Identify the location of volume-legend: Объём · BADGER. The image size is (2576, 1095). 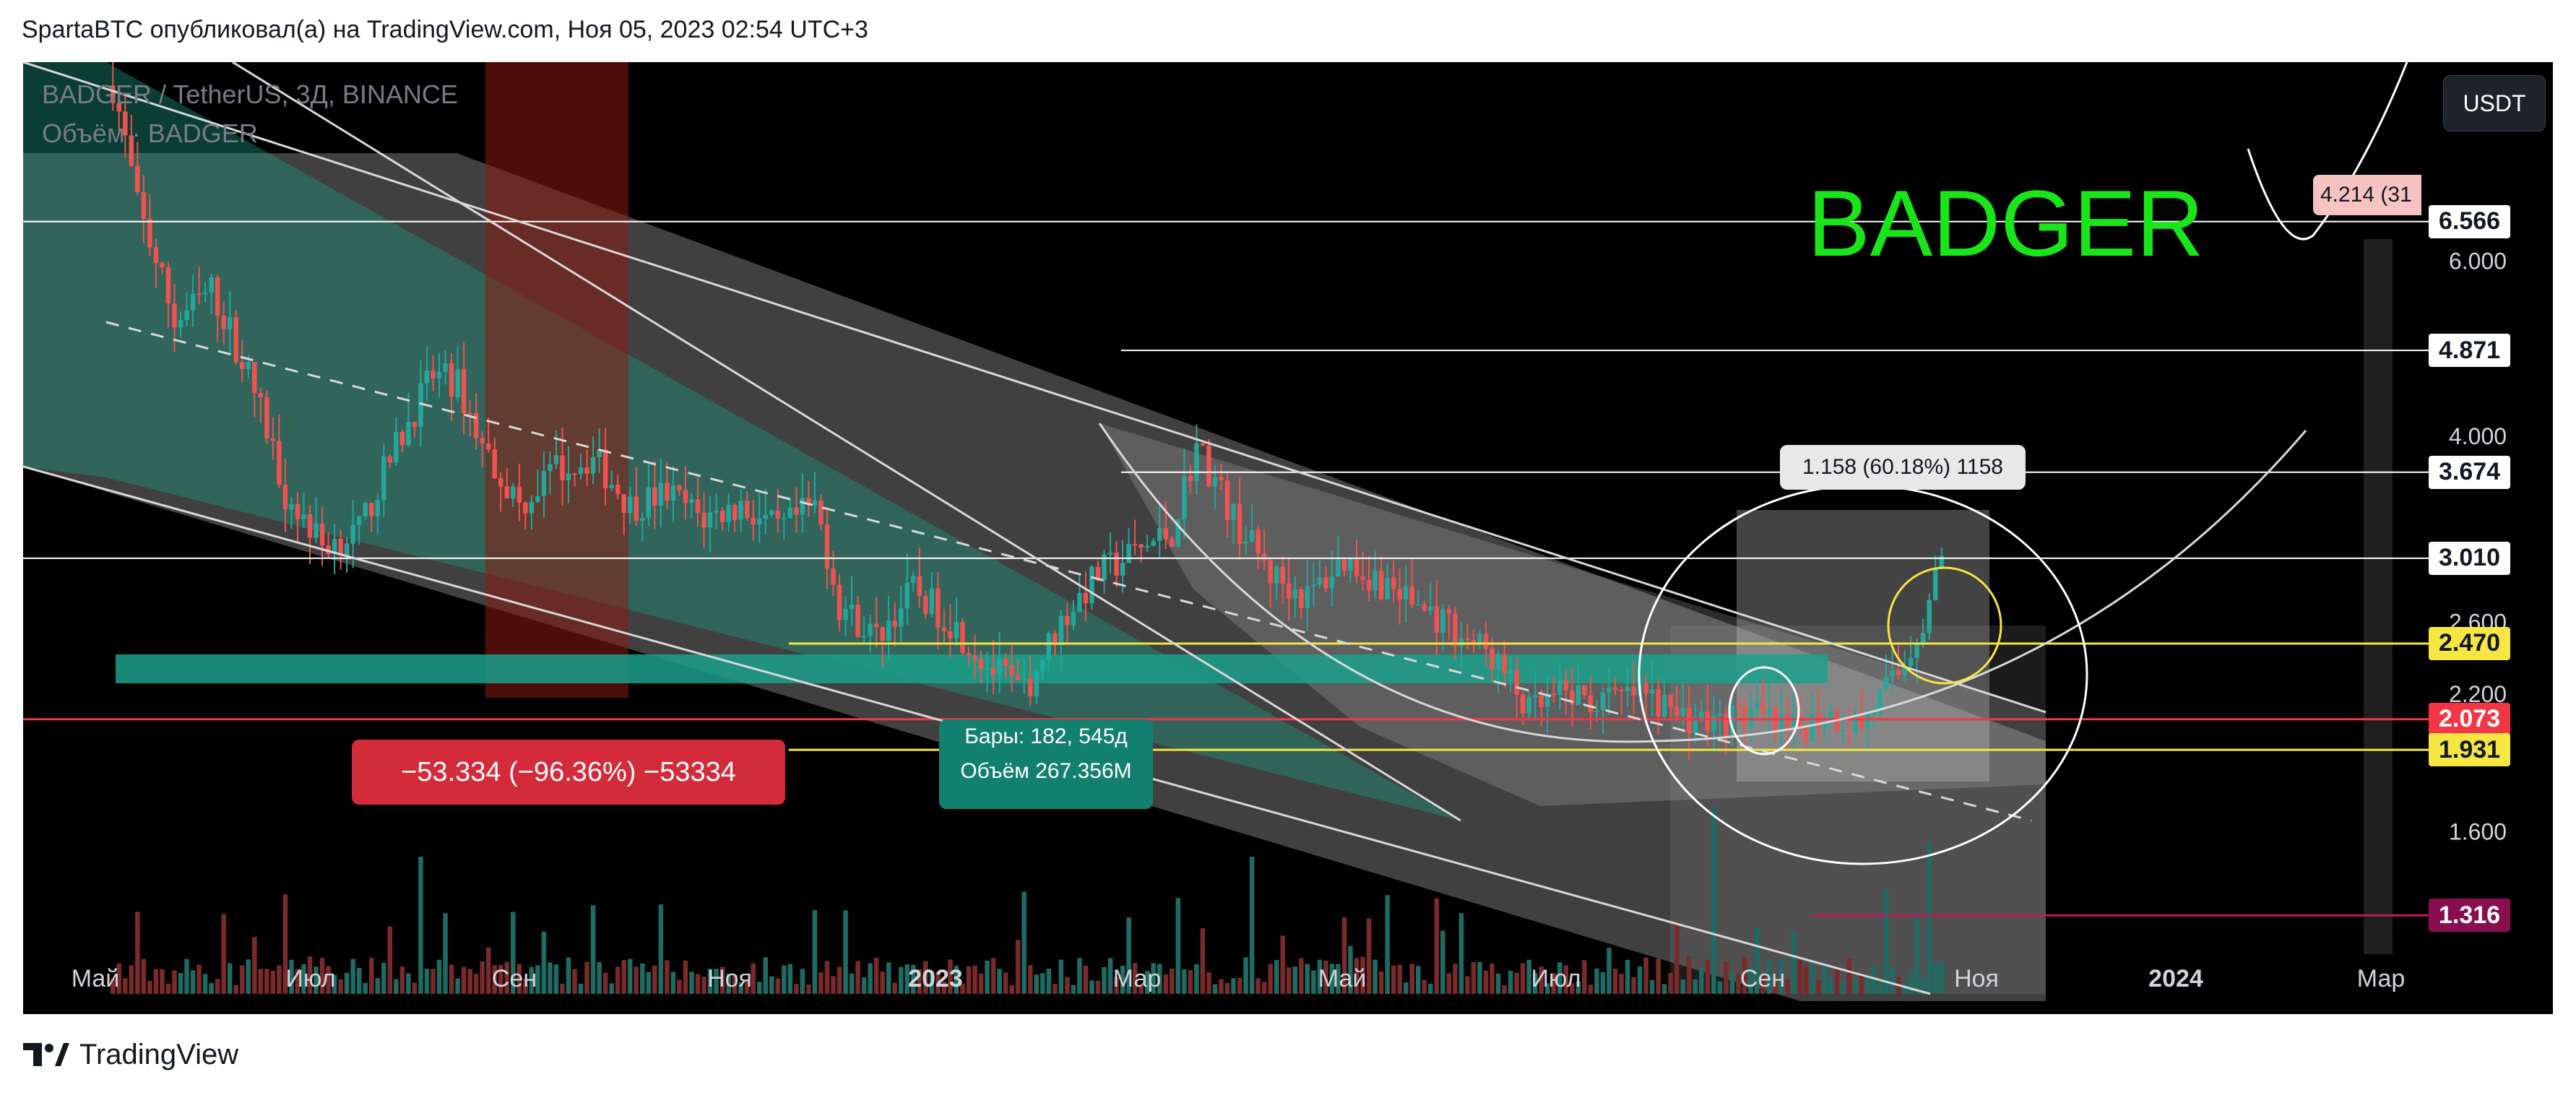
(150, 133).